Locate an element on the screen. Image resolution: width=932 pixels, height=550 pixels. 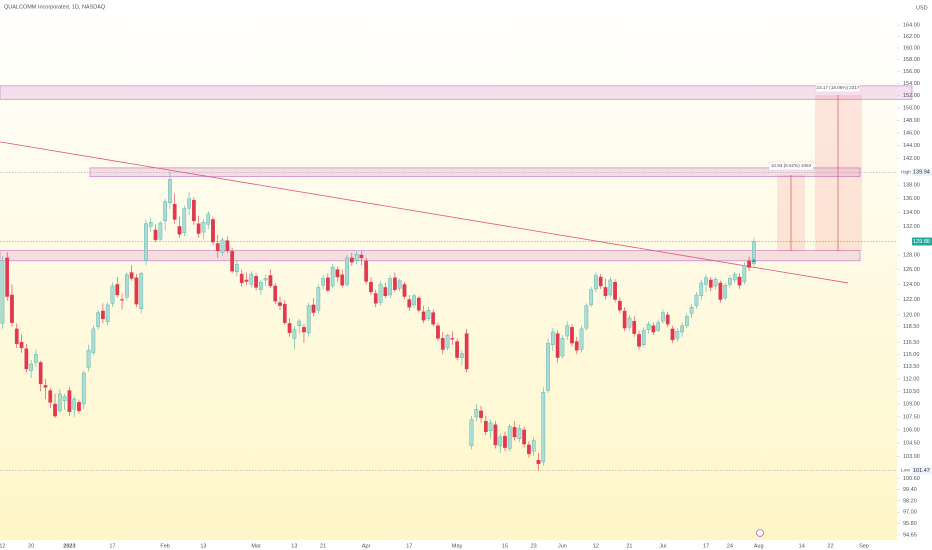
y-tick-label: 138.00 is located at coordinates (911, 186).